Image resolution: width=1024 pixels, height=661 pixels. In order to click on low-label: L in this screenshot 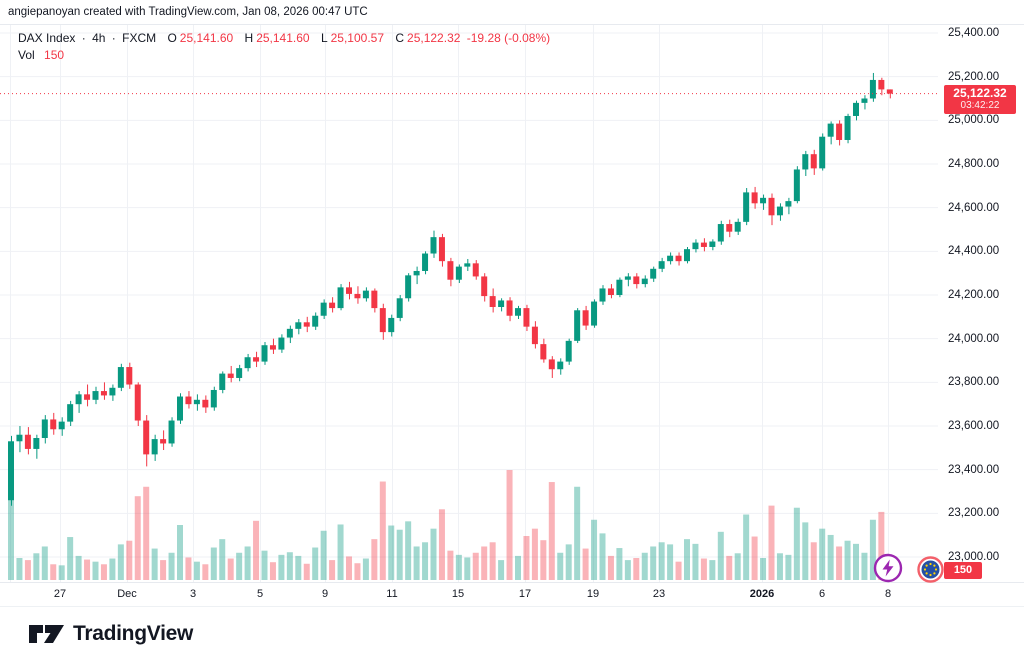, I will do `click(324, 38)`.